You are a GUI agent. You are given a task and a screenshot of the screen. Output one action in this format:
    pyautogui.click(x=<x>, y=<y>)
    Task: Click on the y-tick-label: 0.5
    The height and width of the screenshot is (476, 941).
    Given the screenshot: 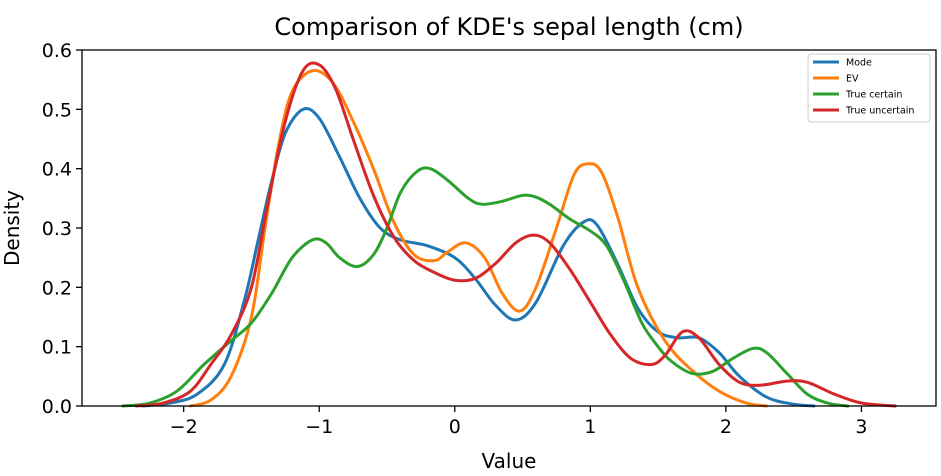 What is the action you would take?
    pyautogui.click(x=57, y=110)
    